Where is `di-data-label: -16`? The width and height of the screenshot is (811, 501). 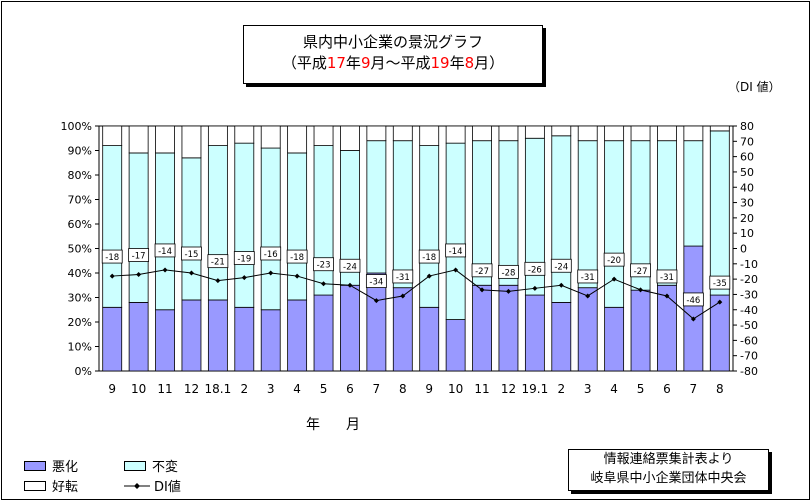 di-data-label: -16 is located at coordinates (271, 255).